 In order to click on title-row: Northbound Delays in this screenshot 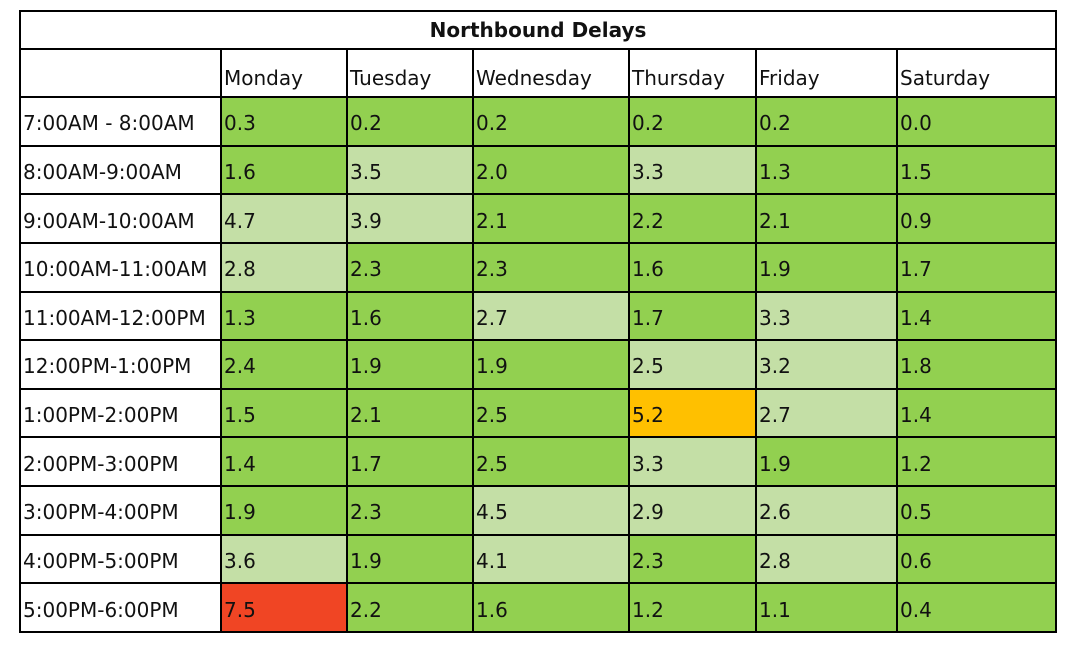, I will do `click(538, 30)`.